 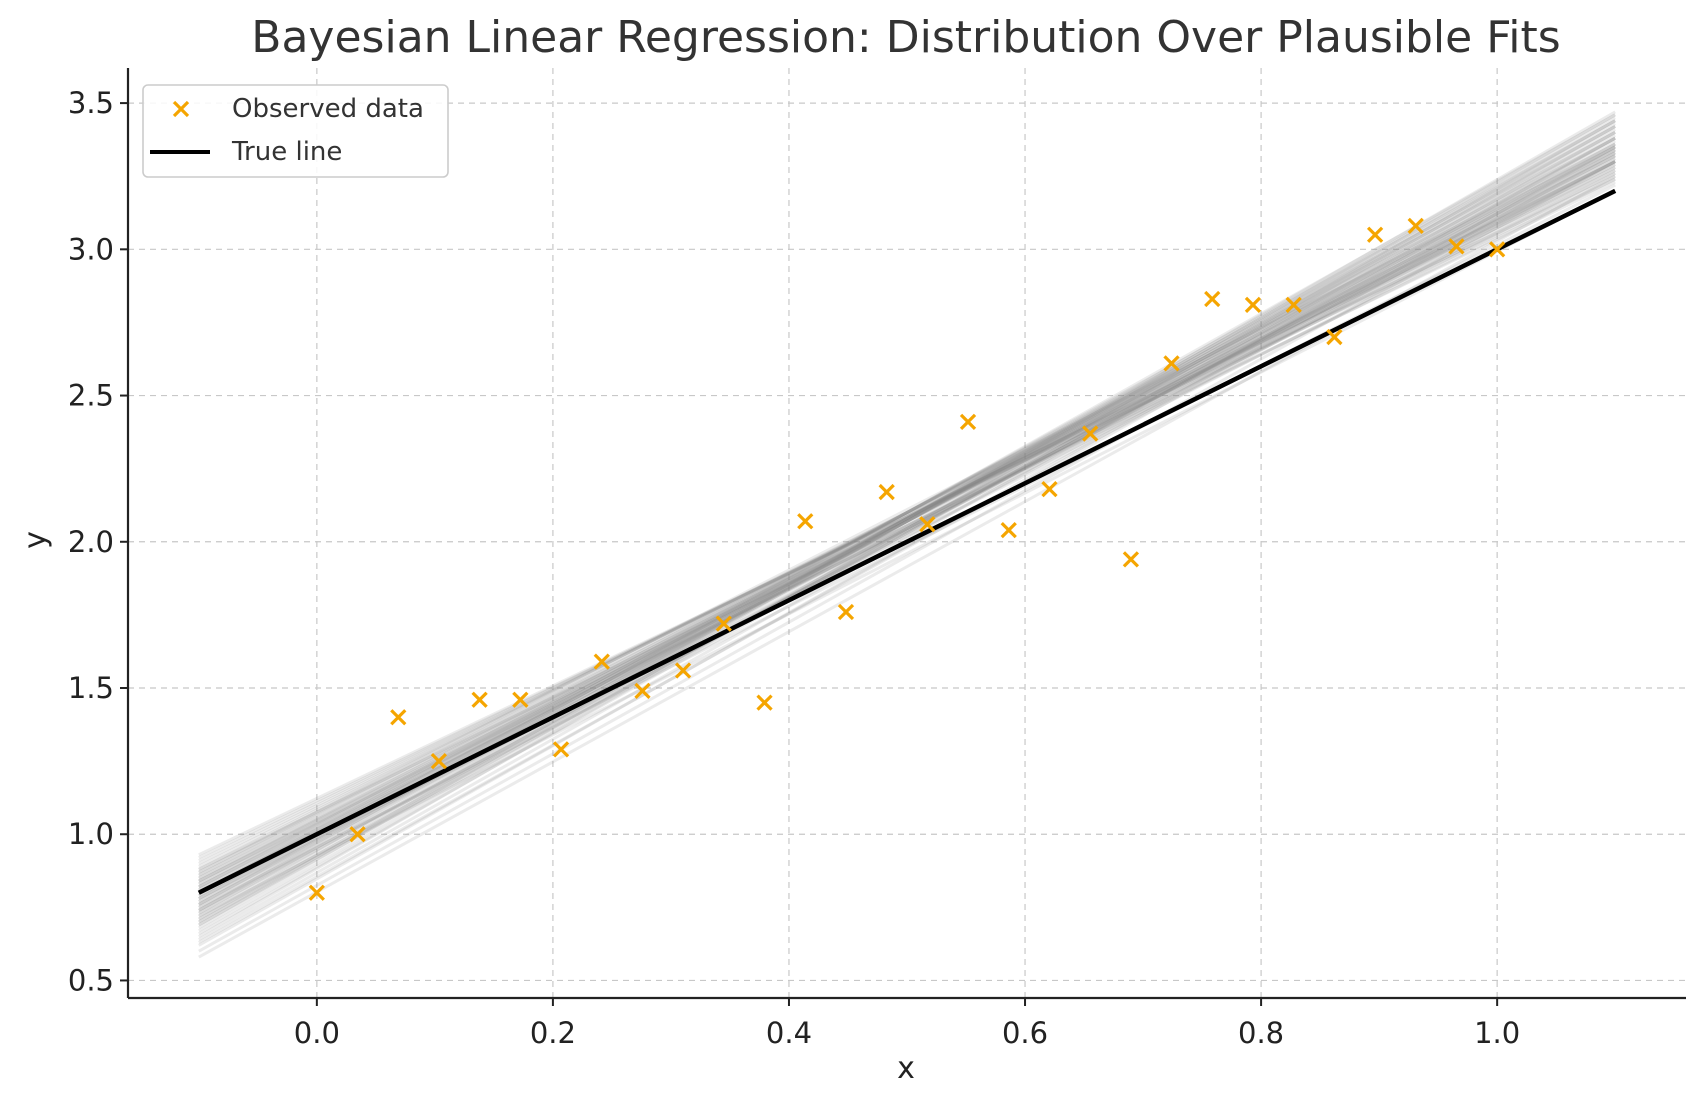 I want to click on y-tick-label: 1.5, so click(x=91, y=688).